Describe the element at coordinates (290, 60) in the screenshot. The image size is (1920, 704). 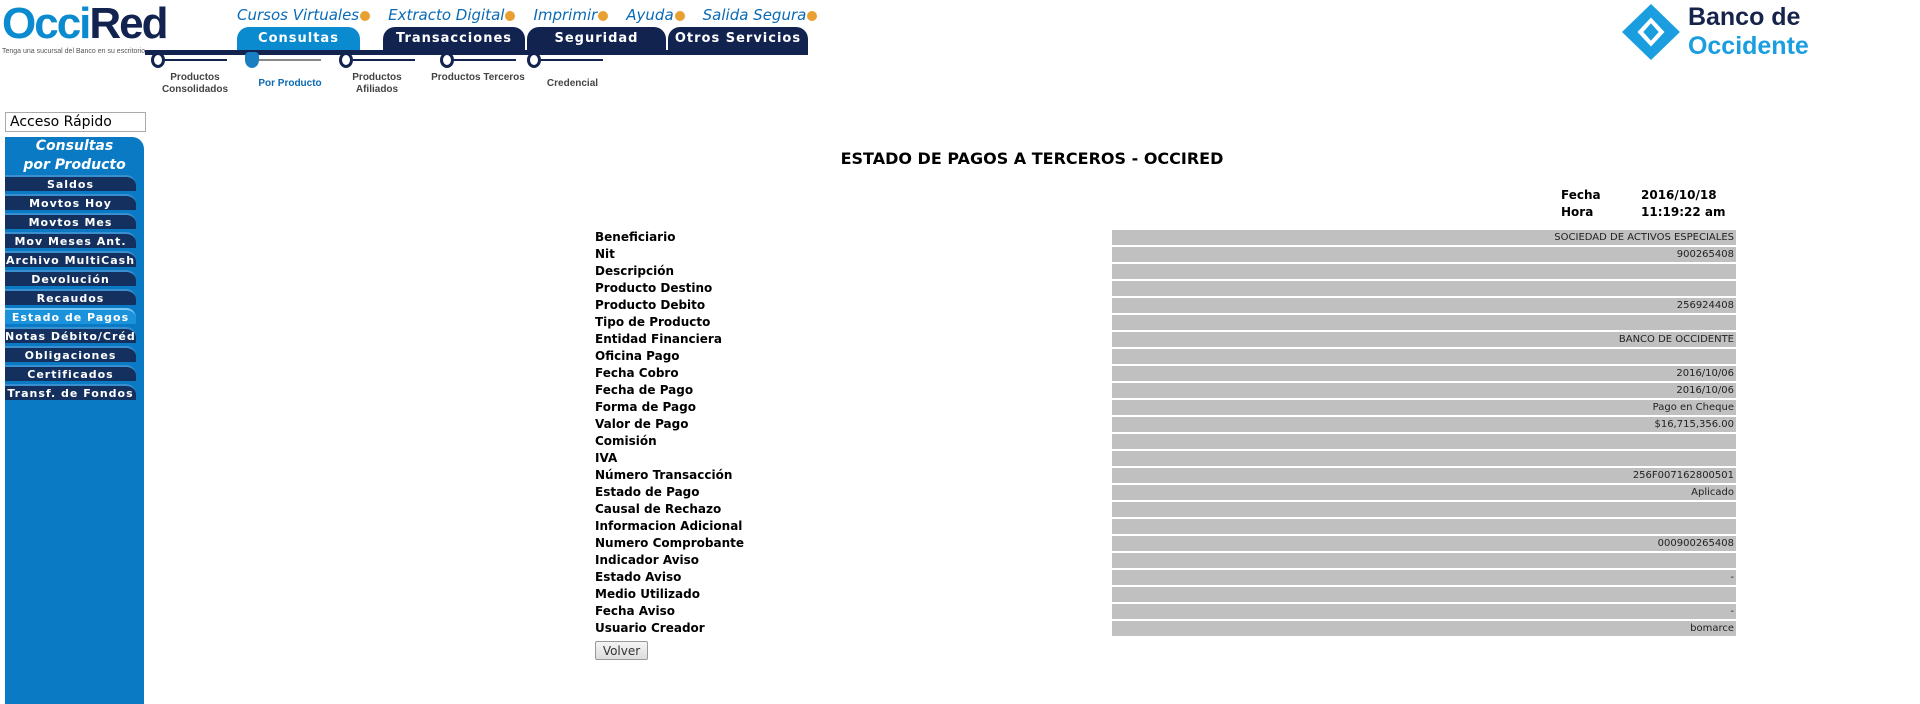
I see `subnav-marker-active` at that location.